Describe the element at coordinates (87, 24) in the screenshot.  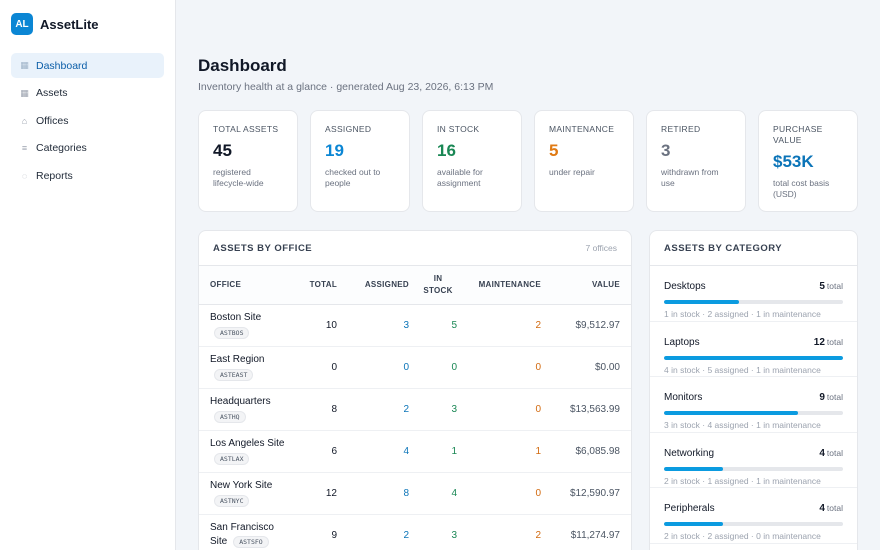
I see `brand: AL AssetLite` at that location.